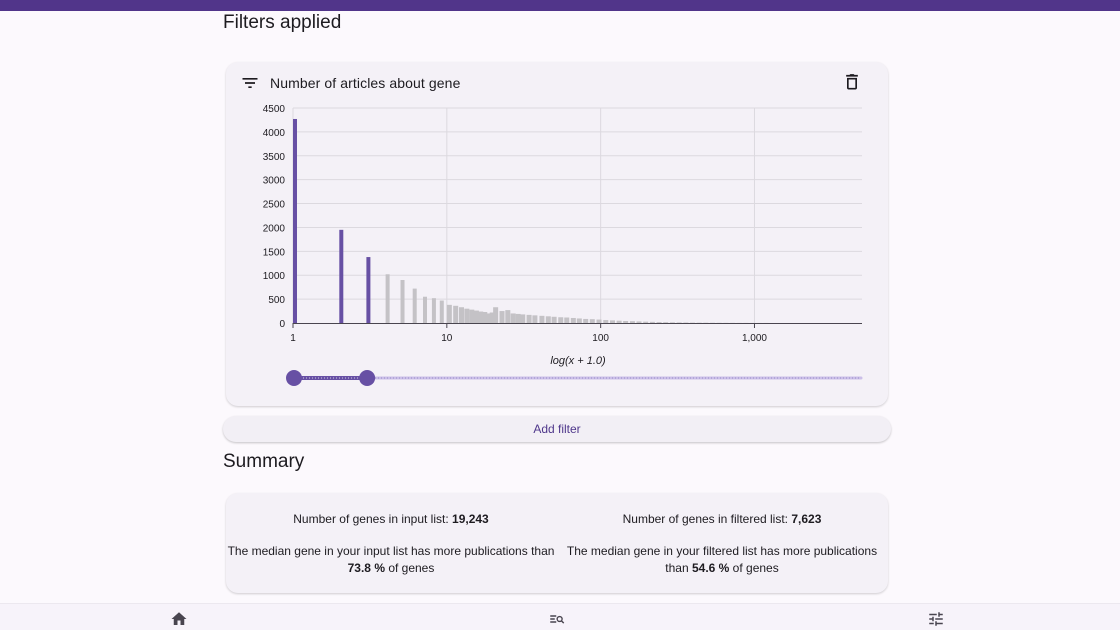  I want to click on input-count-value: 19,243, so click(470, 519).